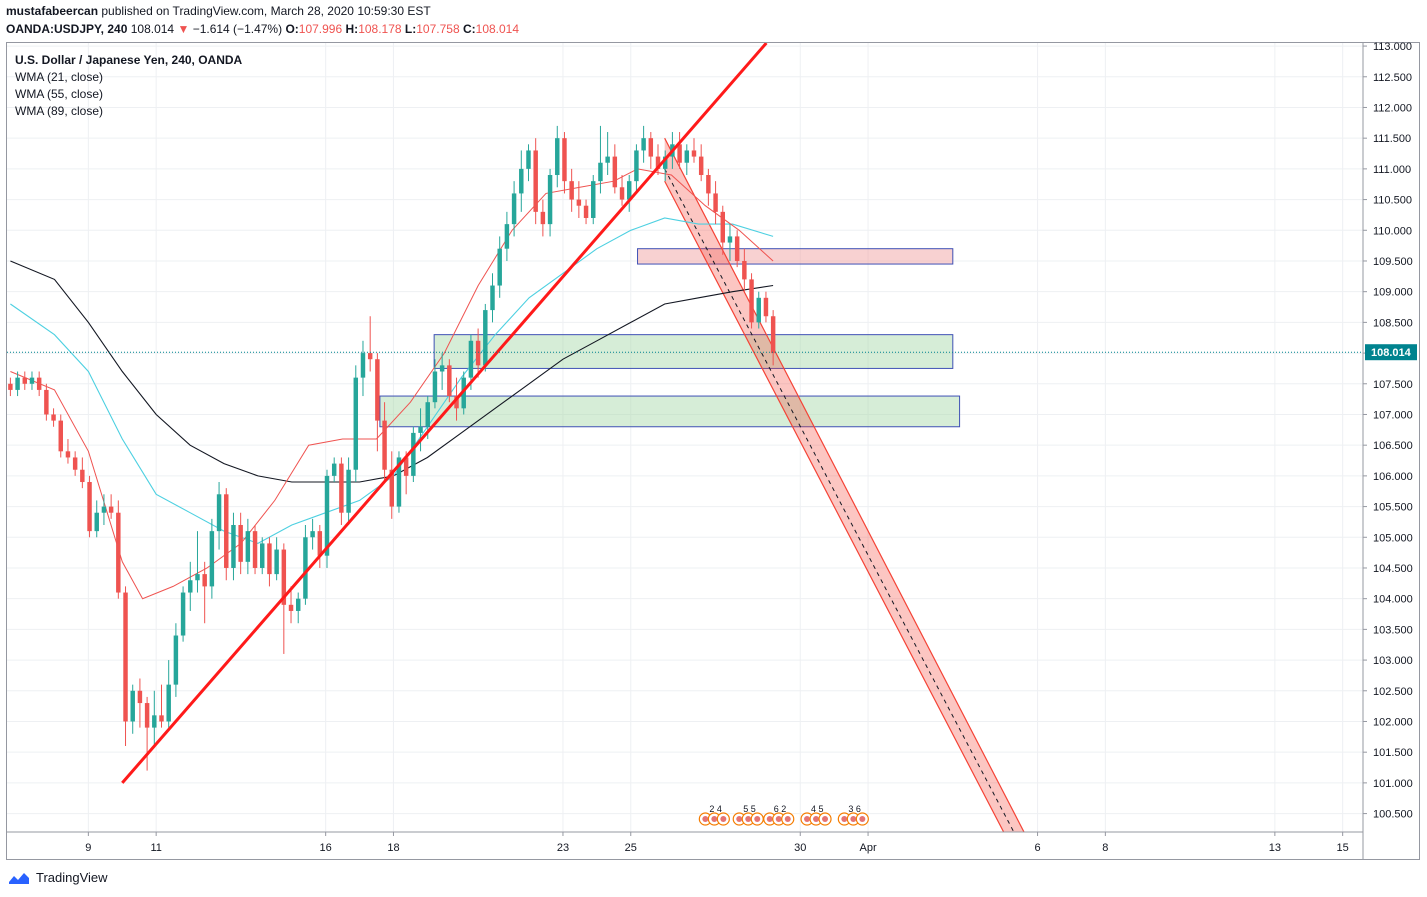 The height and width of the screenshot is (897, 1427). I want to click on price-tick-label: 105.500, so click(1393, 508).